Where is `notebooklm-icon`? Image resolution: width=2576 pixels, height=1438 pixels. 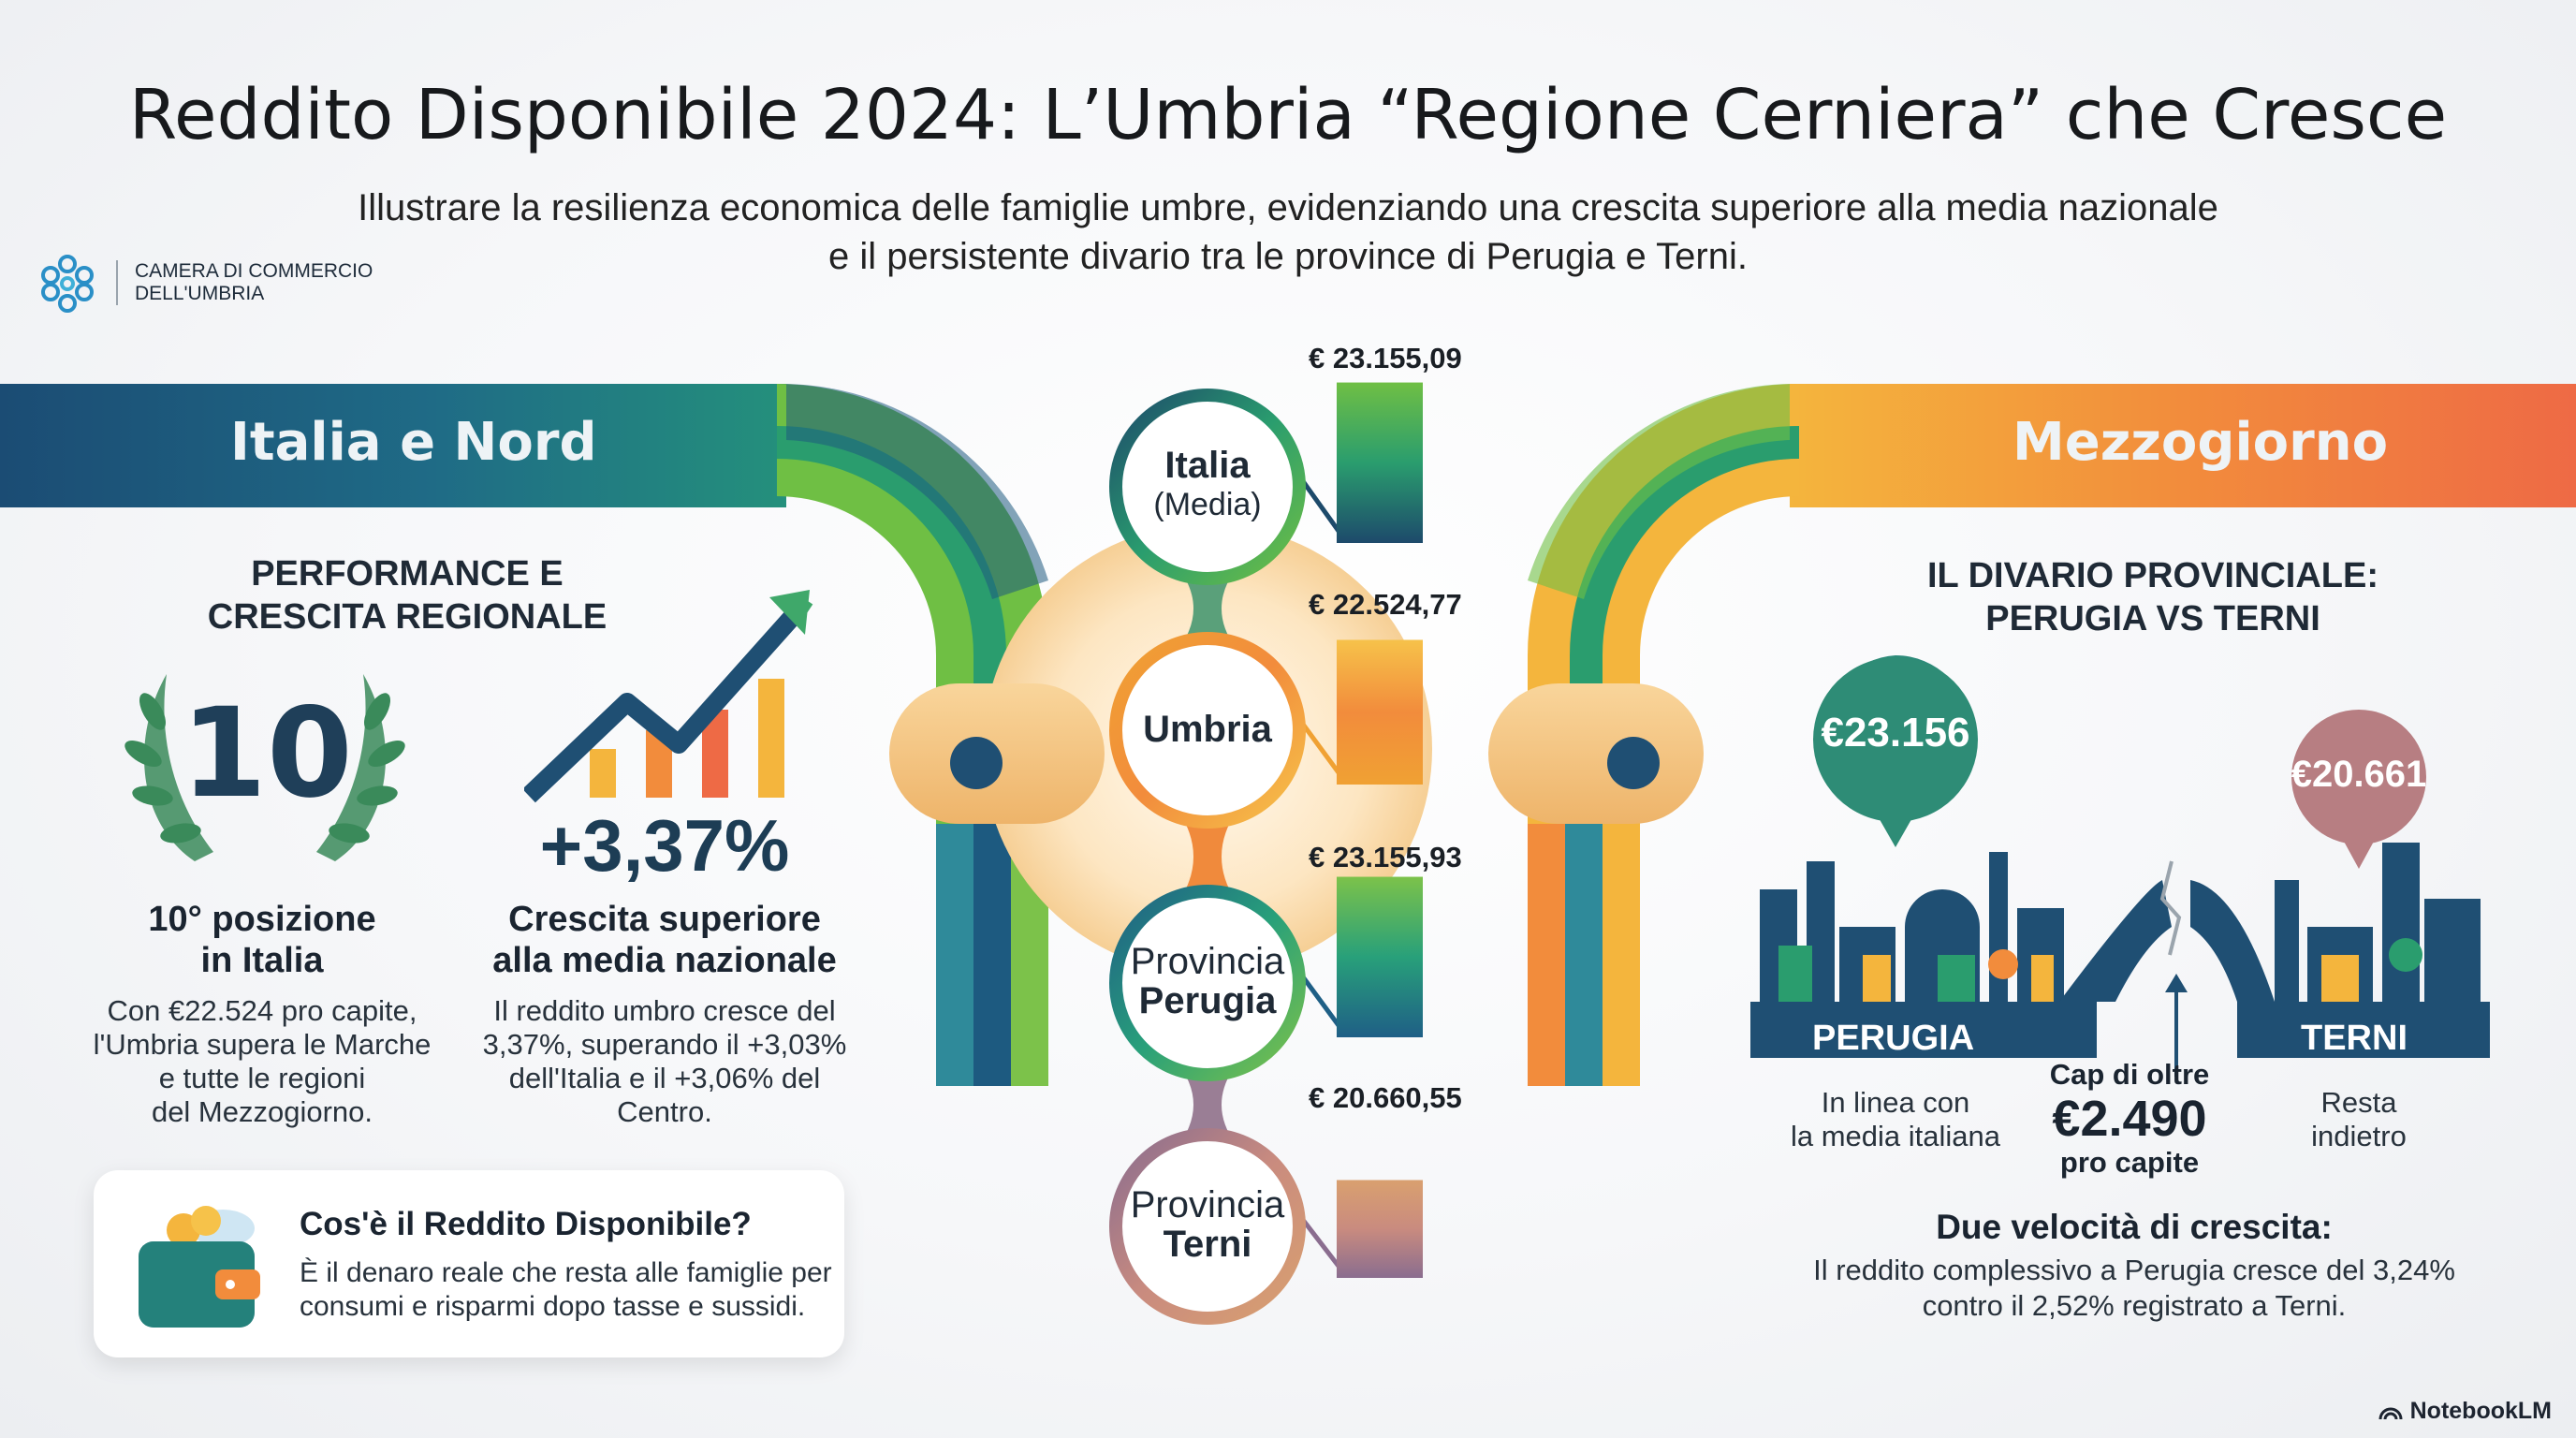
notebooklm-icon is located at coordinates (2390, 1413).